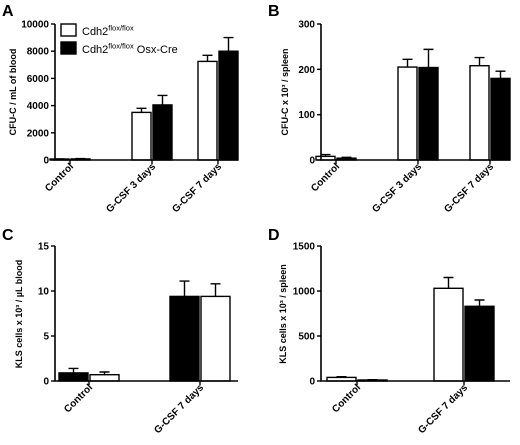  What do you see at coordinates (428, 58) in the screenshot?
I see `error-bar-b-s2-c2` at bounding box center [428, 58].